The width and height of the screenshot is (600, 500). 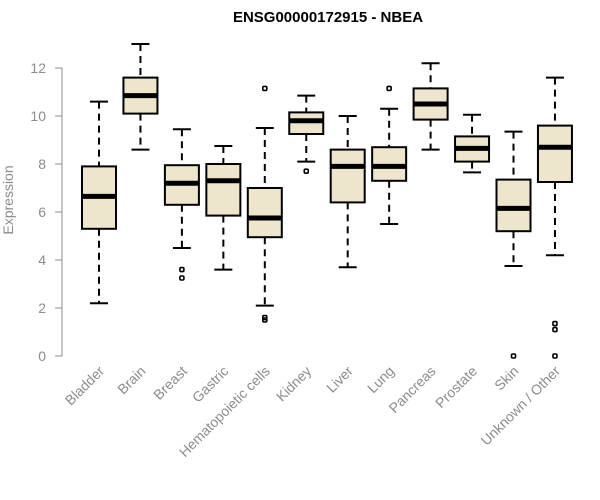 I want to click on chart-title: ENSG00000172915 - NBEA, so click(x=328, y=17).